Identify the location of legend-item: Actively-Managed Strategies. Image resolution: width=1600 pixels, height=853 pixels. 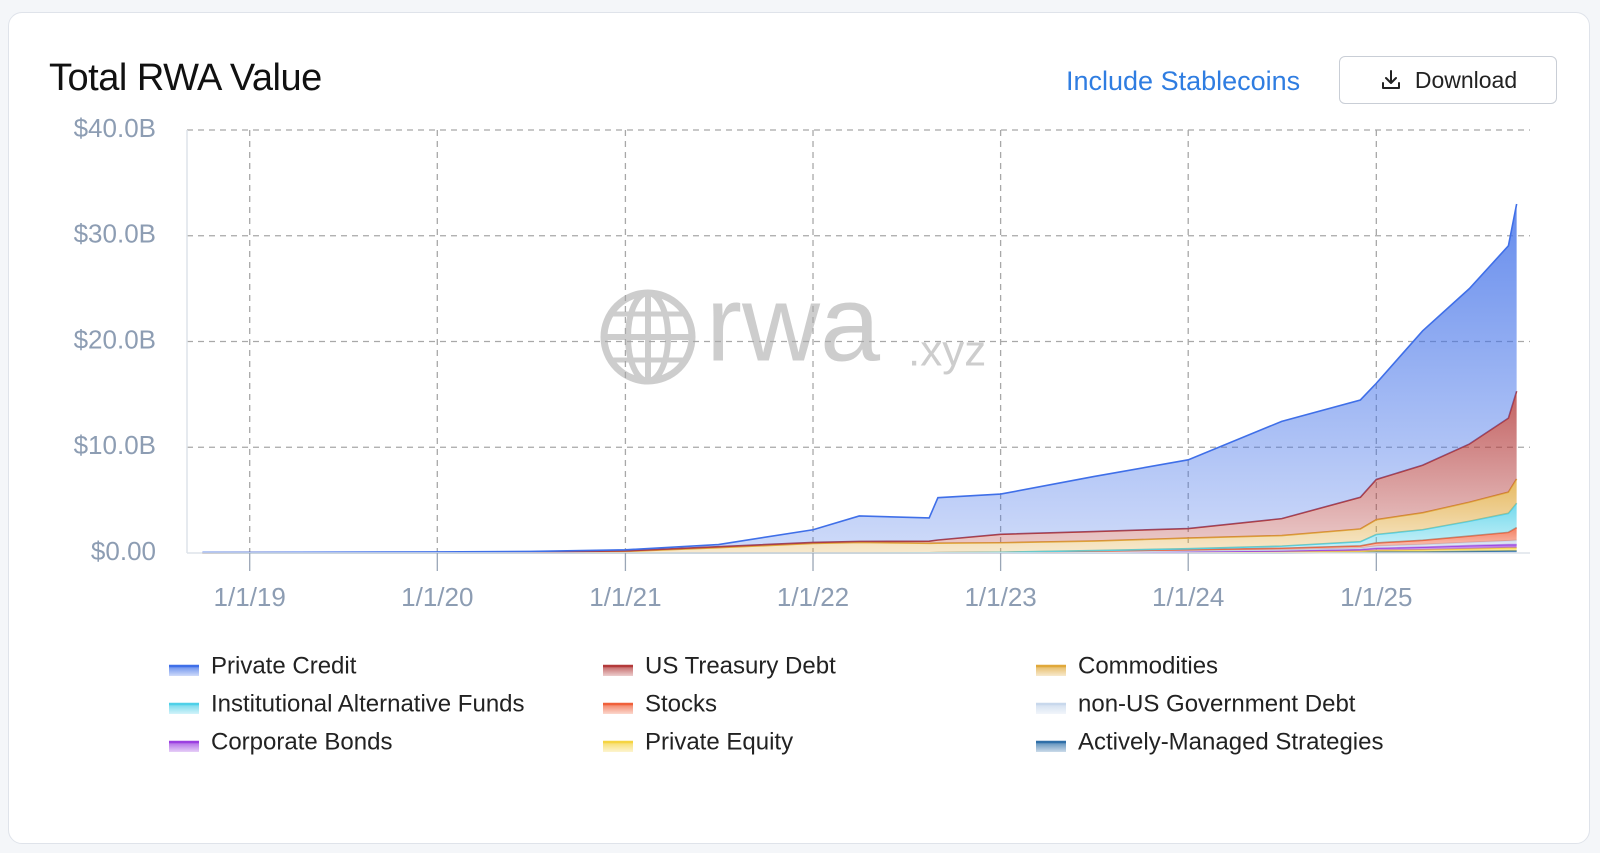
(1209, 741).